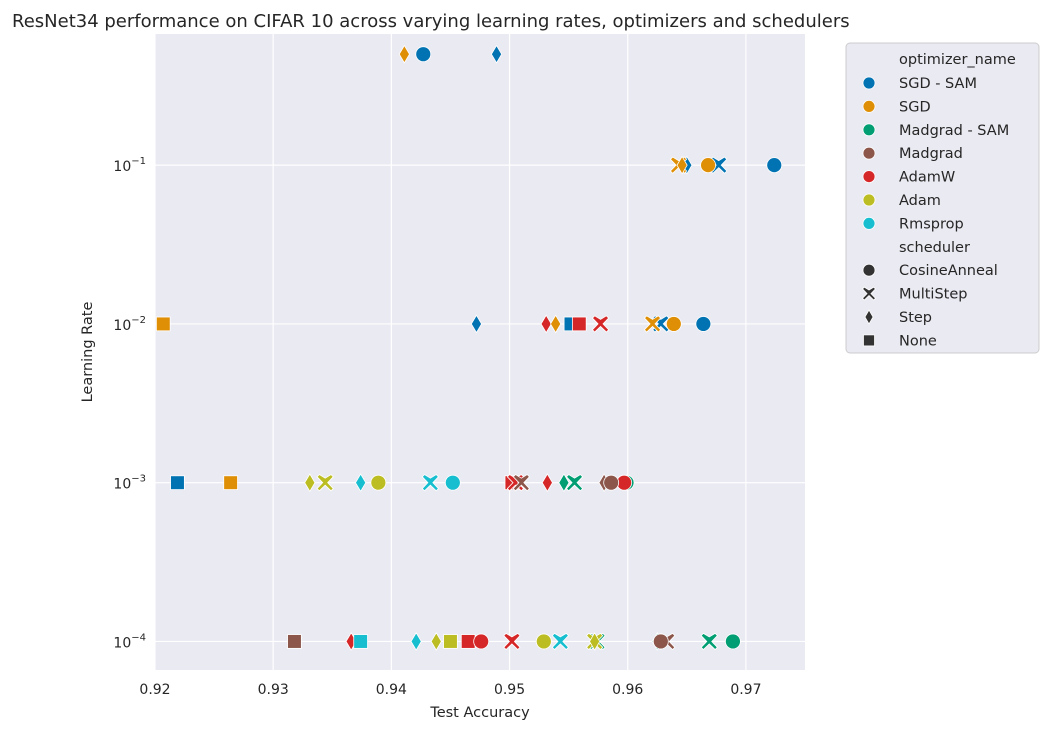 The image size is (1052, 731). I want to click on legend-entry-label: Step, so click(915, 318).